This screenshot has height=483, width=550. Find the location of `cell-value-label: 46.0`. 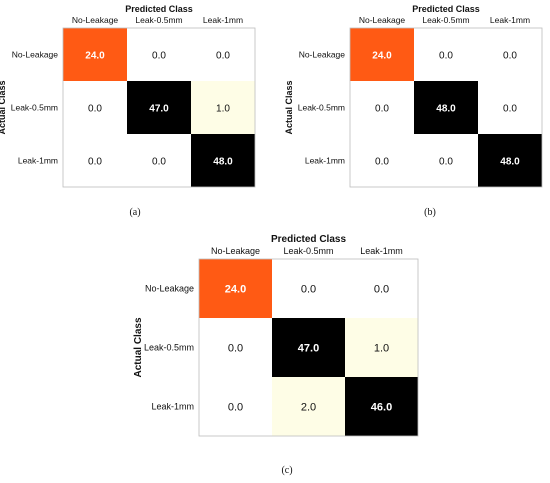

cell-value-label: 46.0 is located at coordinates (381, 408).